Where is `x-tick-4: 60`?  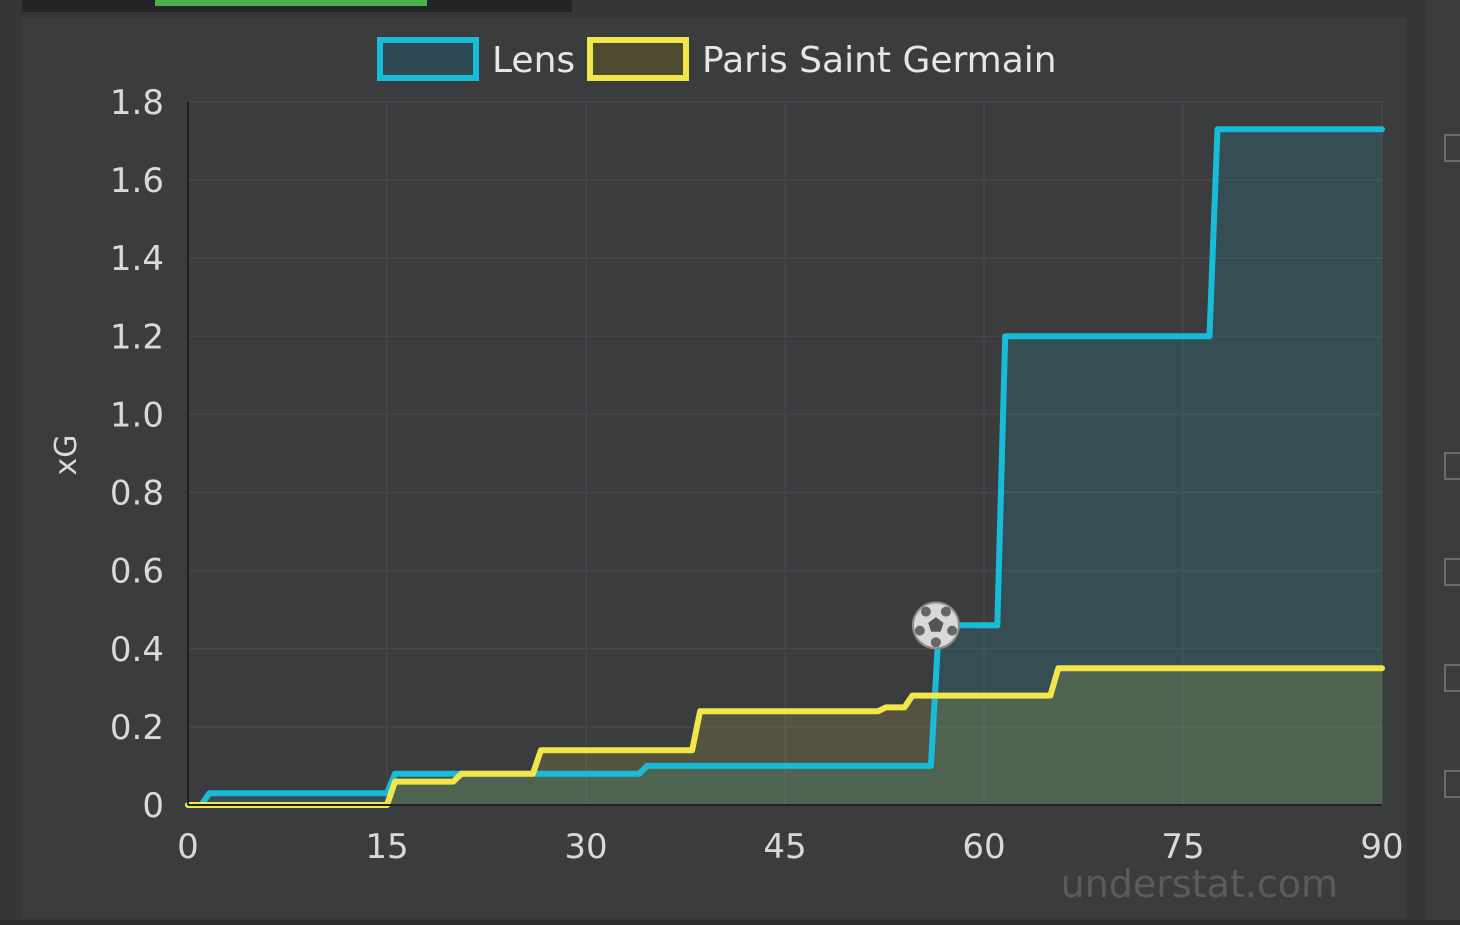 x-tick-4: 60 is located at coordinates (983, 847).